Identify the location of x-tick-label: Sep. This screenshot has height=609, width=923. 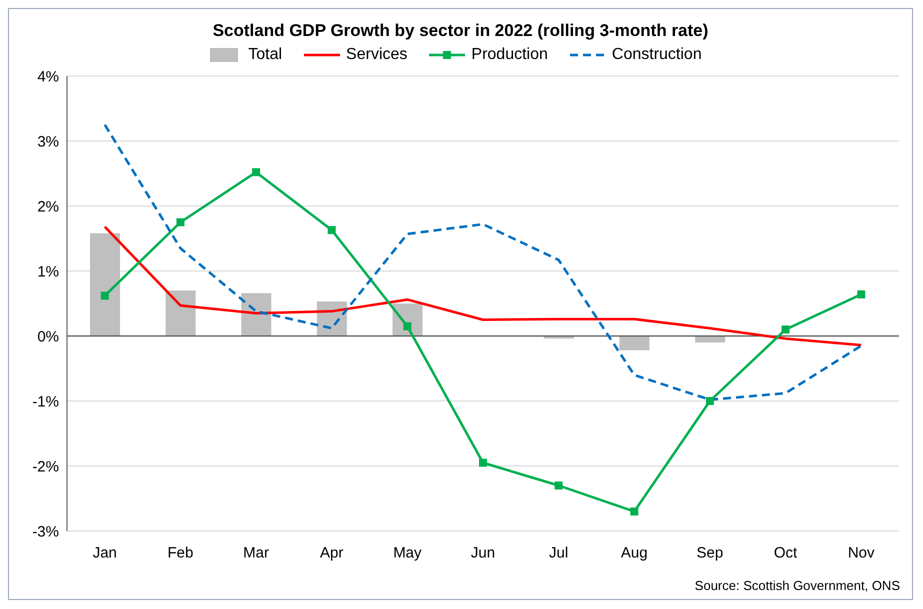
(710, 553).